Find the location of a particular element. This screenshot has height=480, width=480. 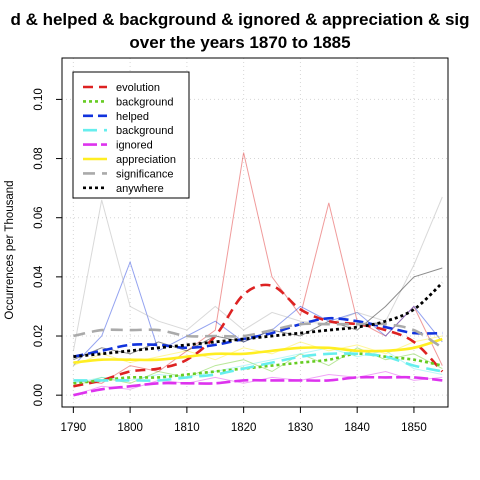

x-tick-label: 1850 is located at coordinates (414, 428).